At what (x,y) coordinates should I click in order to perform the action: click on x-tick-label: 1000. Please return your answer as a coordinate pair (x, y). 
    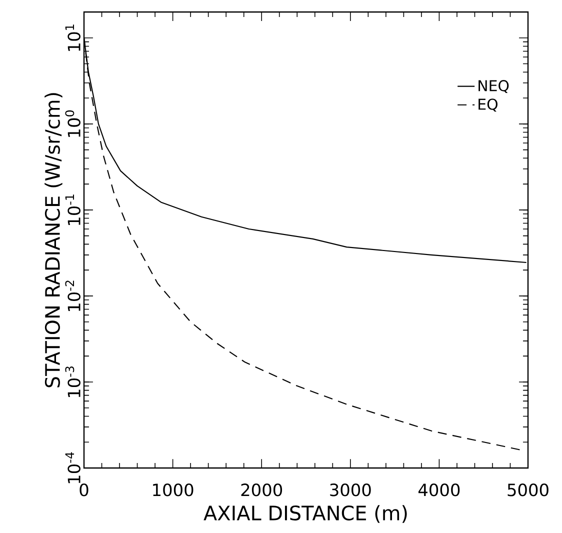
    Looking at the image, I should click on (173, 489).